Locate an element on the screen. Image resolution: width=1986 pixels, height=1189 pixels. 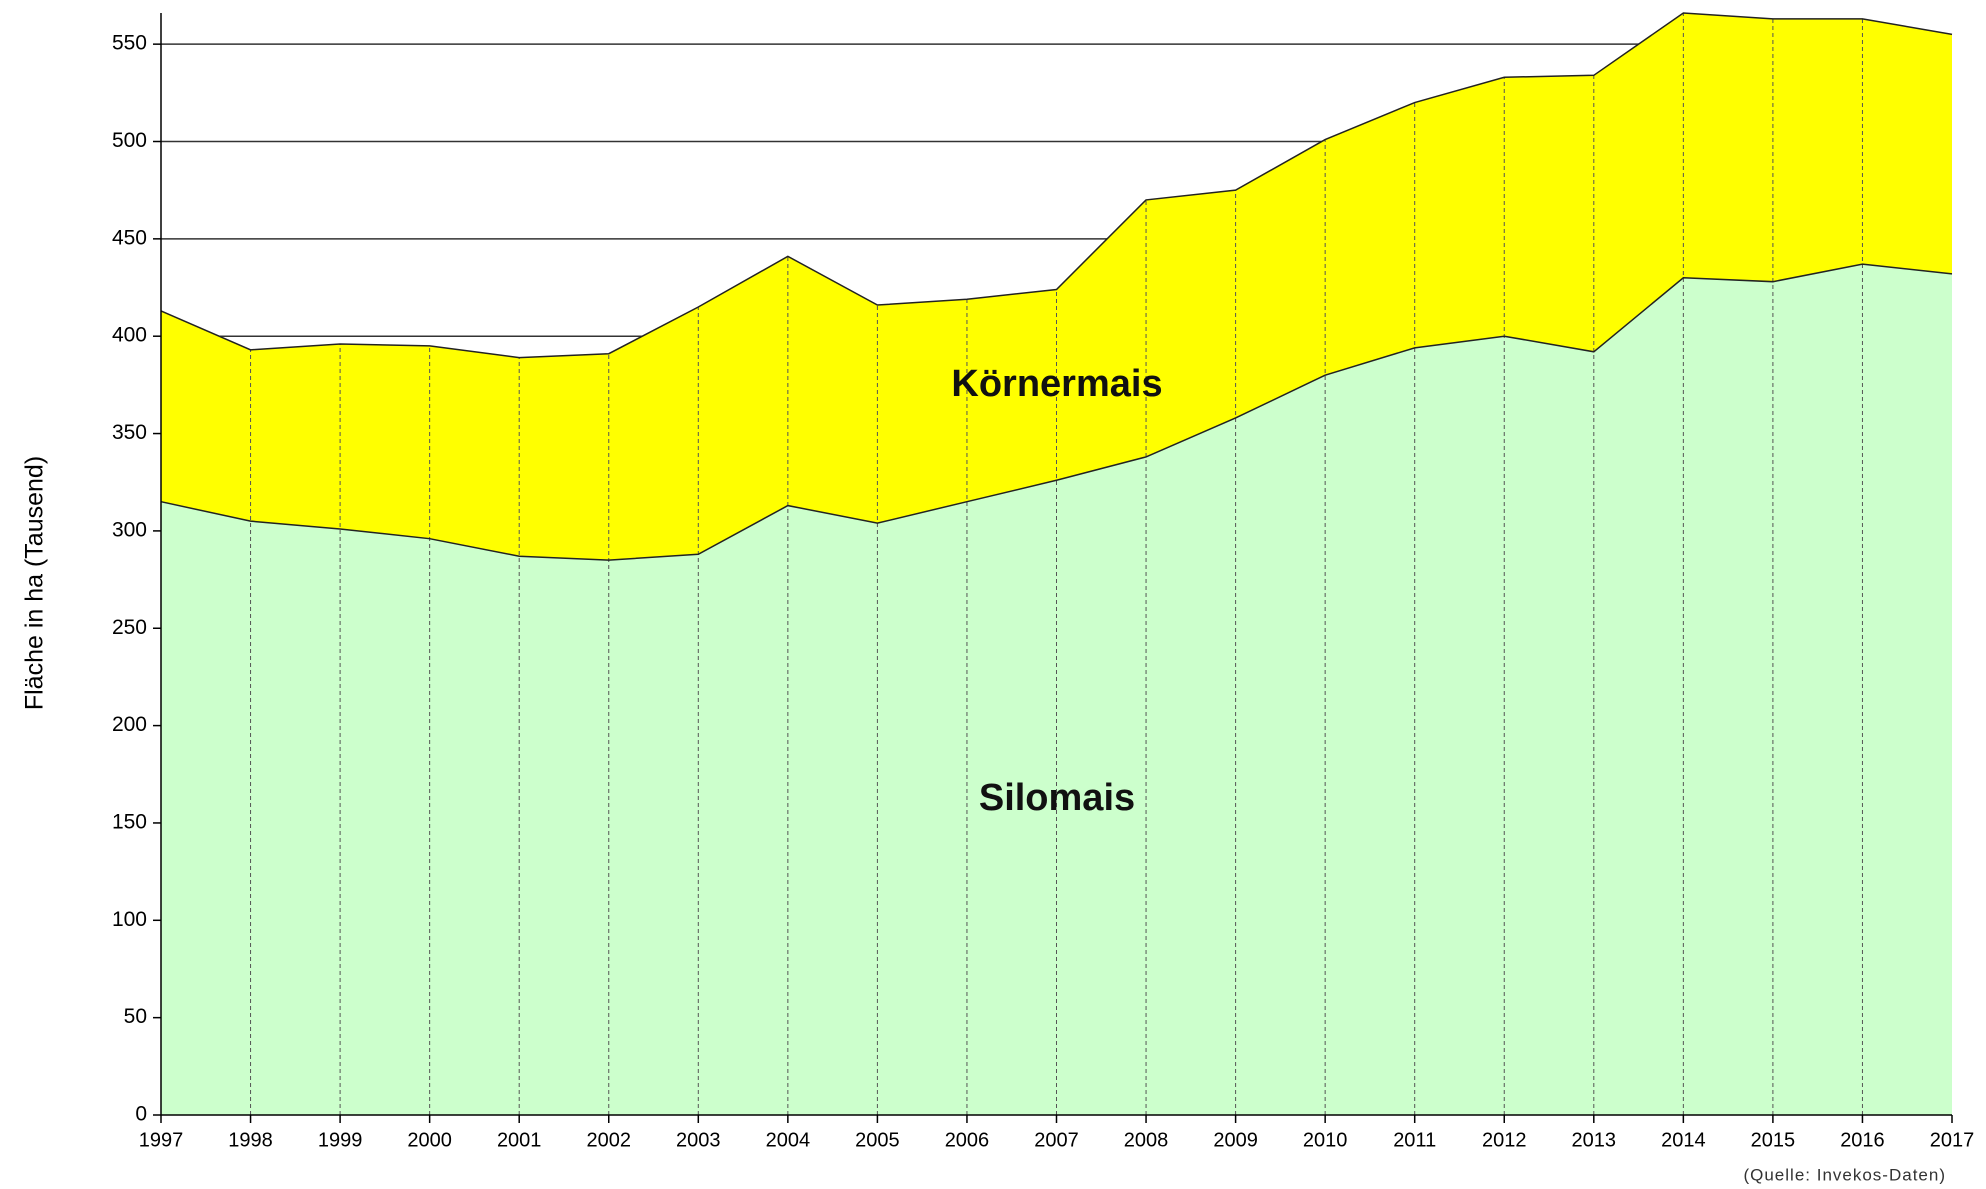
x-tick-label: 2006 is located at coordinates (967, 1140).